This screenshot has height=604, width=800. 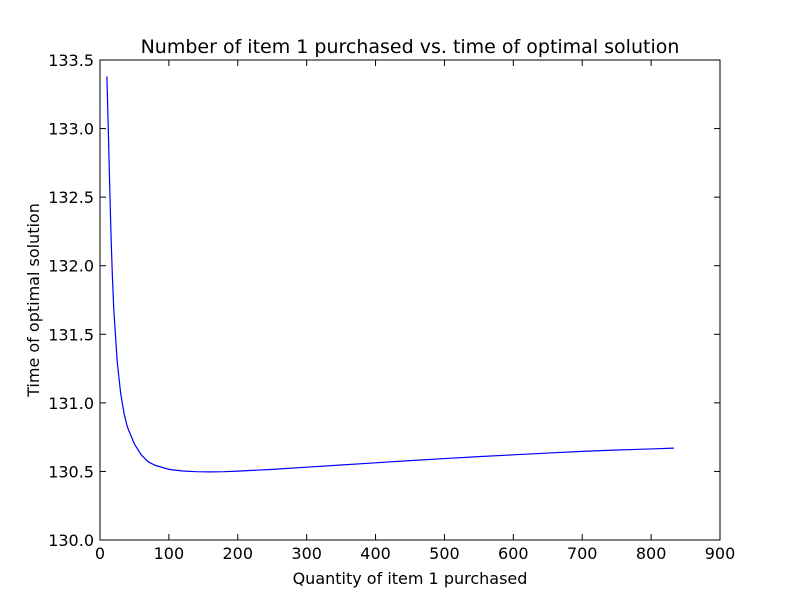 What do you see at coordinates (306, 553) in the screenshot?
I see `x-tick-label: 300` at bounding box center [306, 553].